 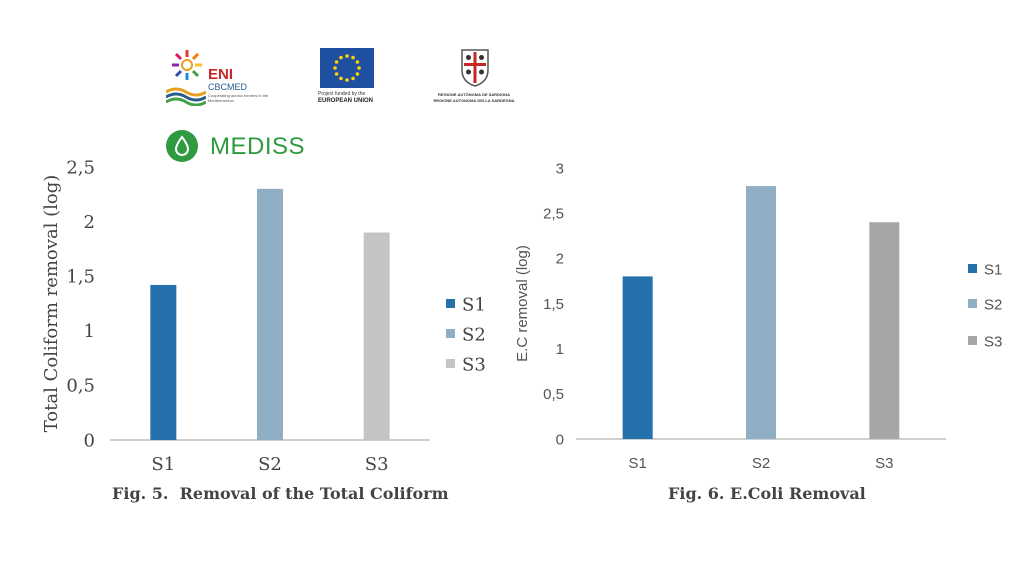 What do you see at coordinates (347, 68) in the screenshot?
I see `eu-flag-icon` at bounding box center [347, 68].